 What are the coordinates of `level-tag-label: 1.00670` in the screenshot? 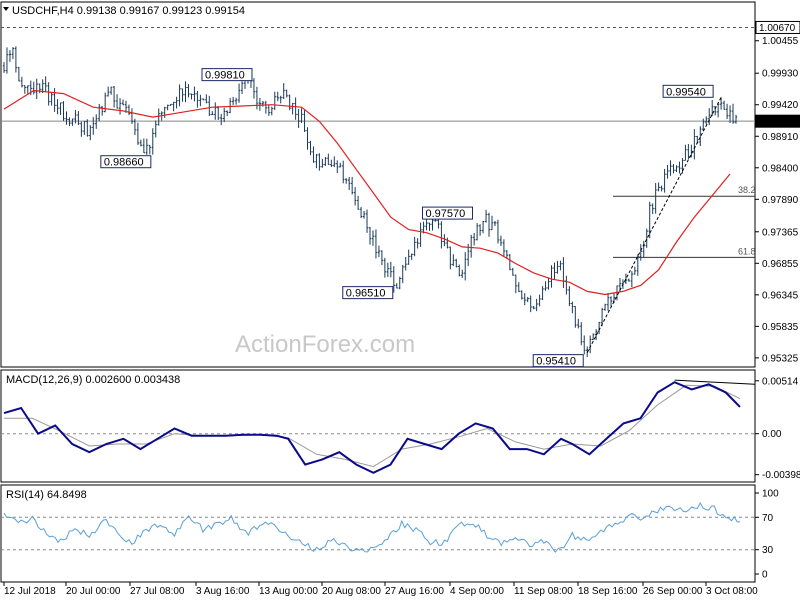 It's located at (777, 28).